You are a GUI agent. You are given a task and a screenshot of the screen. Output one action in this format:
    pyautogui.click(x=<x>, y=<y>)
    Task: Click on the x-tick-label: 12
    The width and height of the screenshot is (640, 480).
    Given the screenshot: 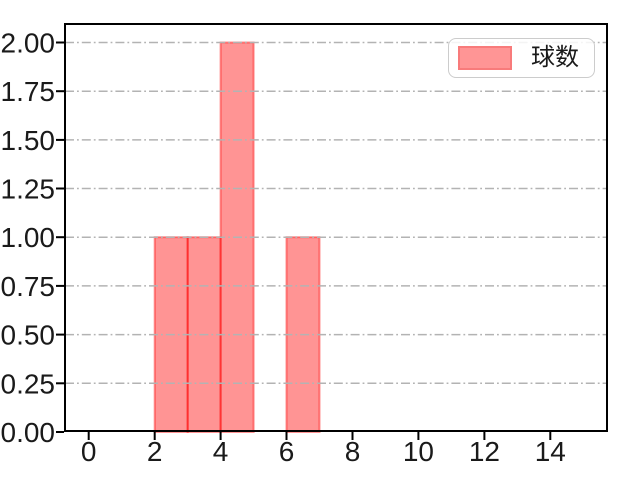 What is the action you would take?
    pyautogui.click(x=484, y=451)
    